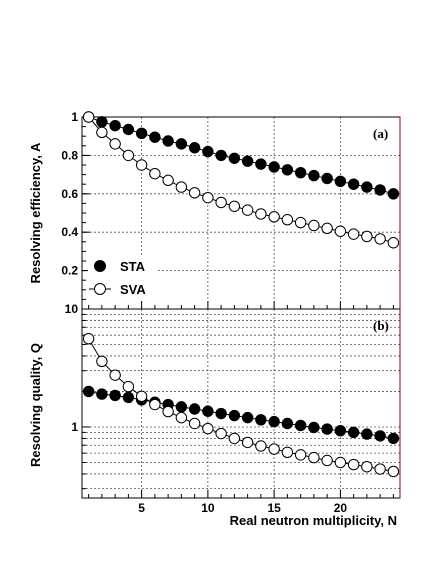 This screenshot has width=436, height=564. Describe the element at coordinates (74, 427) in the screenshot. I see `panel-b-ytick-label: 1` at that location.